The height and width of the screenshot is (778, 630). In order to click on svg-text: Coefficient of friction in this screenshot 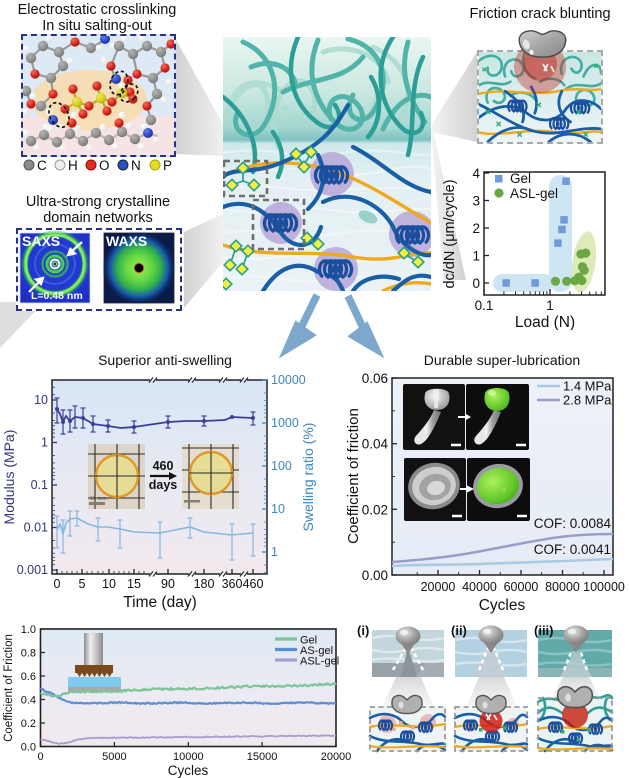, I will do `click(353, 476)`.